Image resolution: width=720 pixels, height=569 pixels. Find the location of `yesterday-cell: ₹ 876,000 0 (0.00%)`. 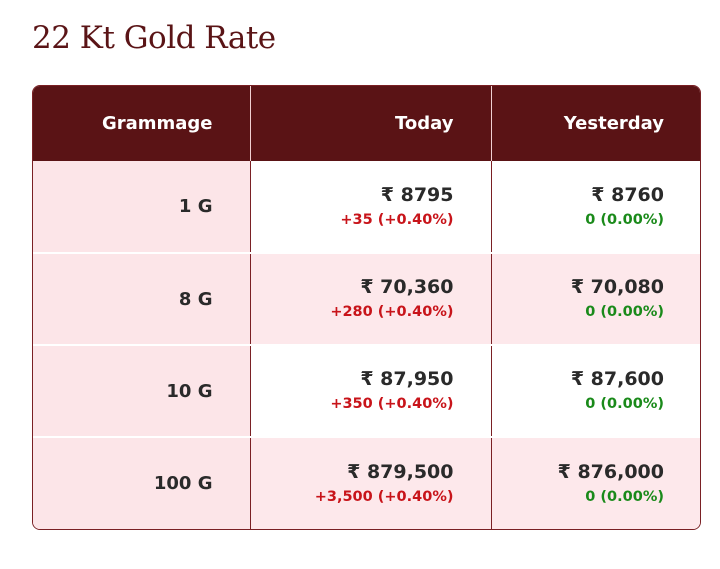

yesterday-cell: ₹ 876,000 0 (0.00%) is located at coordinates (595, 483).